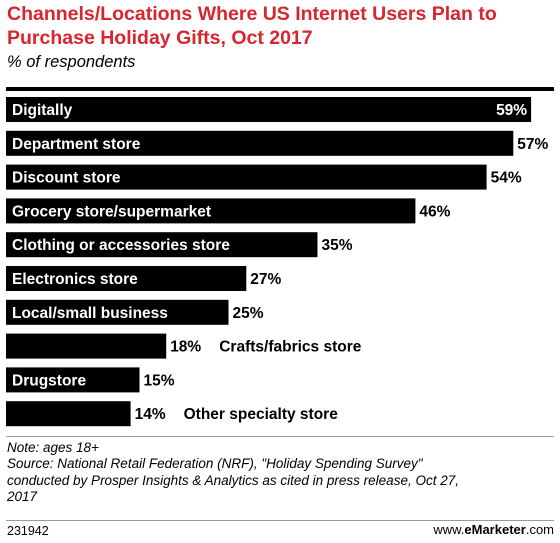 Image resolution: width=560 pixels, height=543 pixels. I want to click on brand-name: eMarketer, so click(495, 529).